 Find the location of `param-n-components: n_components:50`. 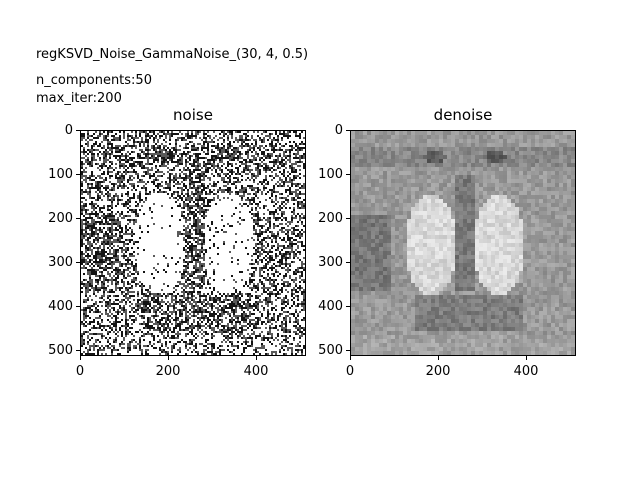

param-n-components: n_components:50 is located at coordinates (94, 80).